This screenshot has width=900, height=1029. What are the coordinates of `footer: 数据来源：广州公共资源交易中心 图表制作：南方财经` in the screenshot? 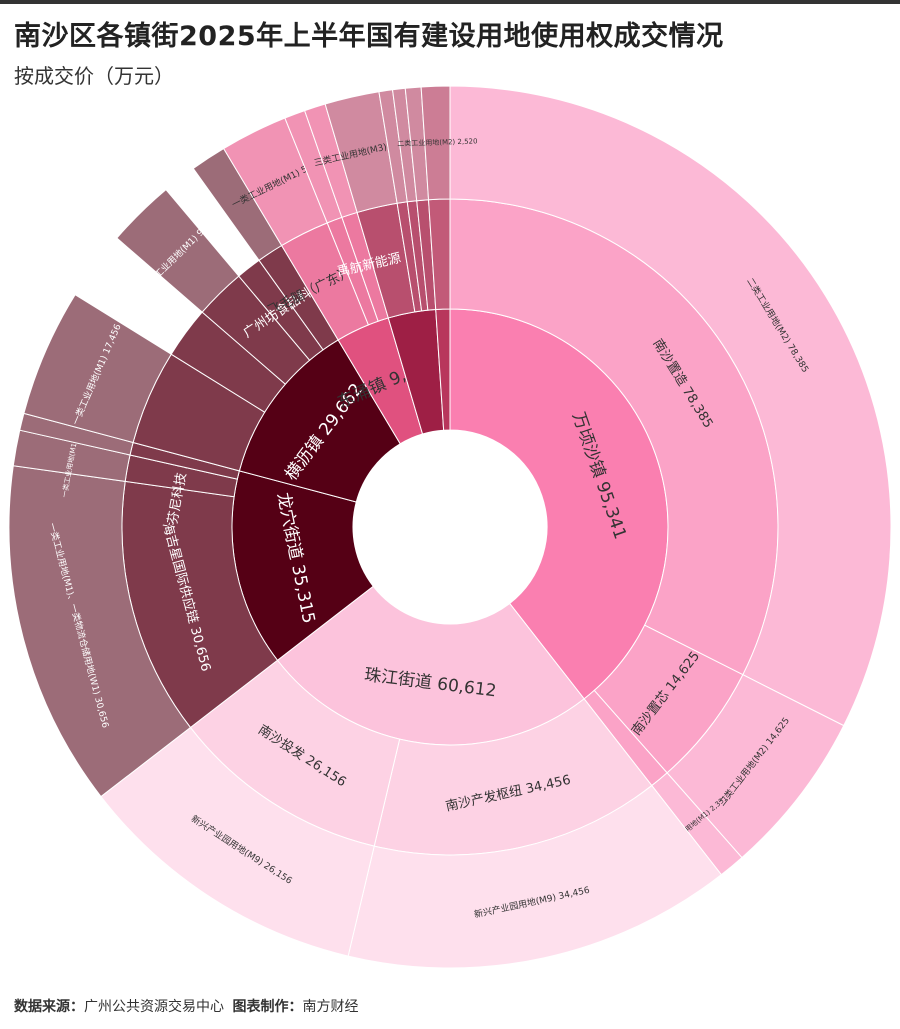 It's located at (188, 1006).